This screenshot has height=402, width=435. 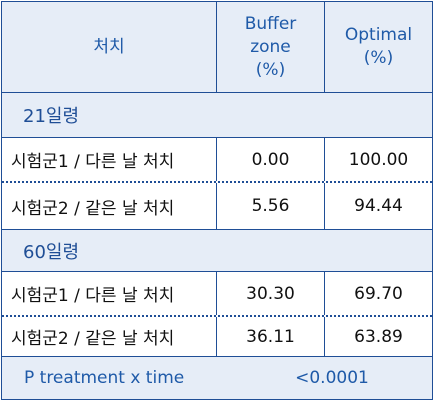 I want to click on header-buffer-zone: Buffer zone (%), so click(x=270, y=47).